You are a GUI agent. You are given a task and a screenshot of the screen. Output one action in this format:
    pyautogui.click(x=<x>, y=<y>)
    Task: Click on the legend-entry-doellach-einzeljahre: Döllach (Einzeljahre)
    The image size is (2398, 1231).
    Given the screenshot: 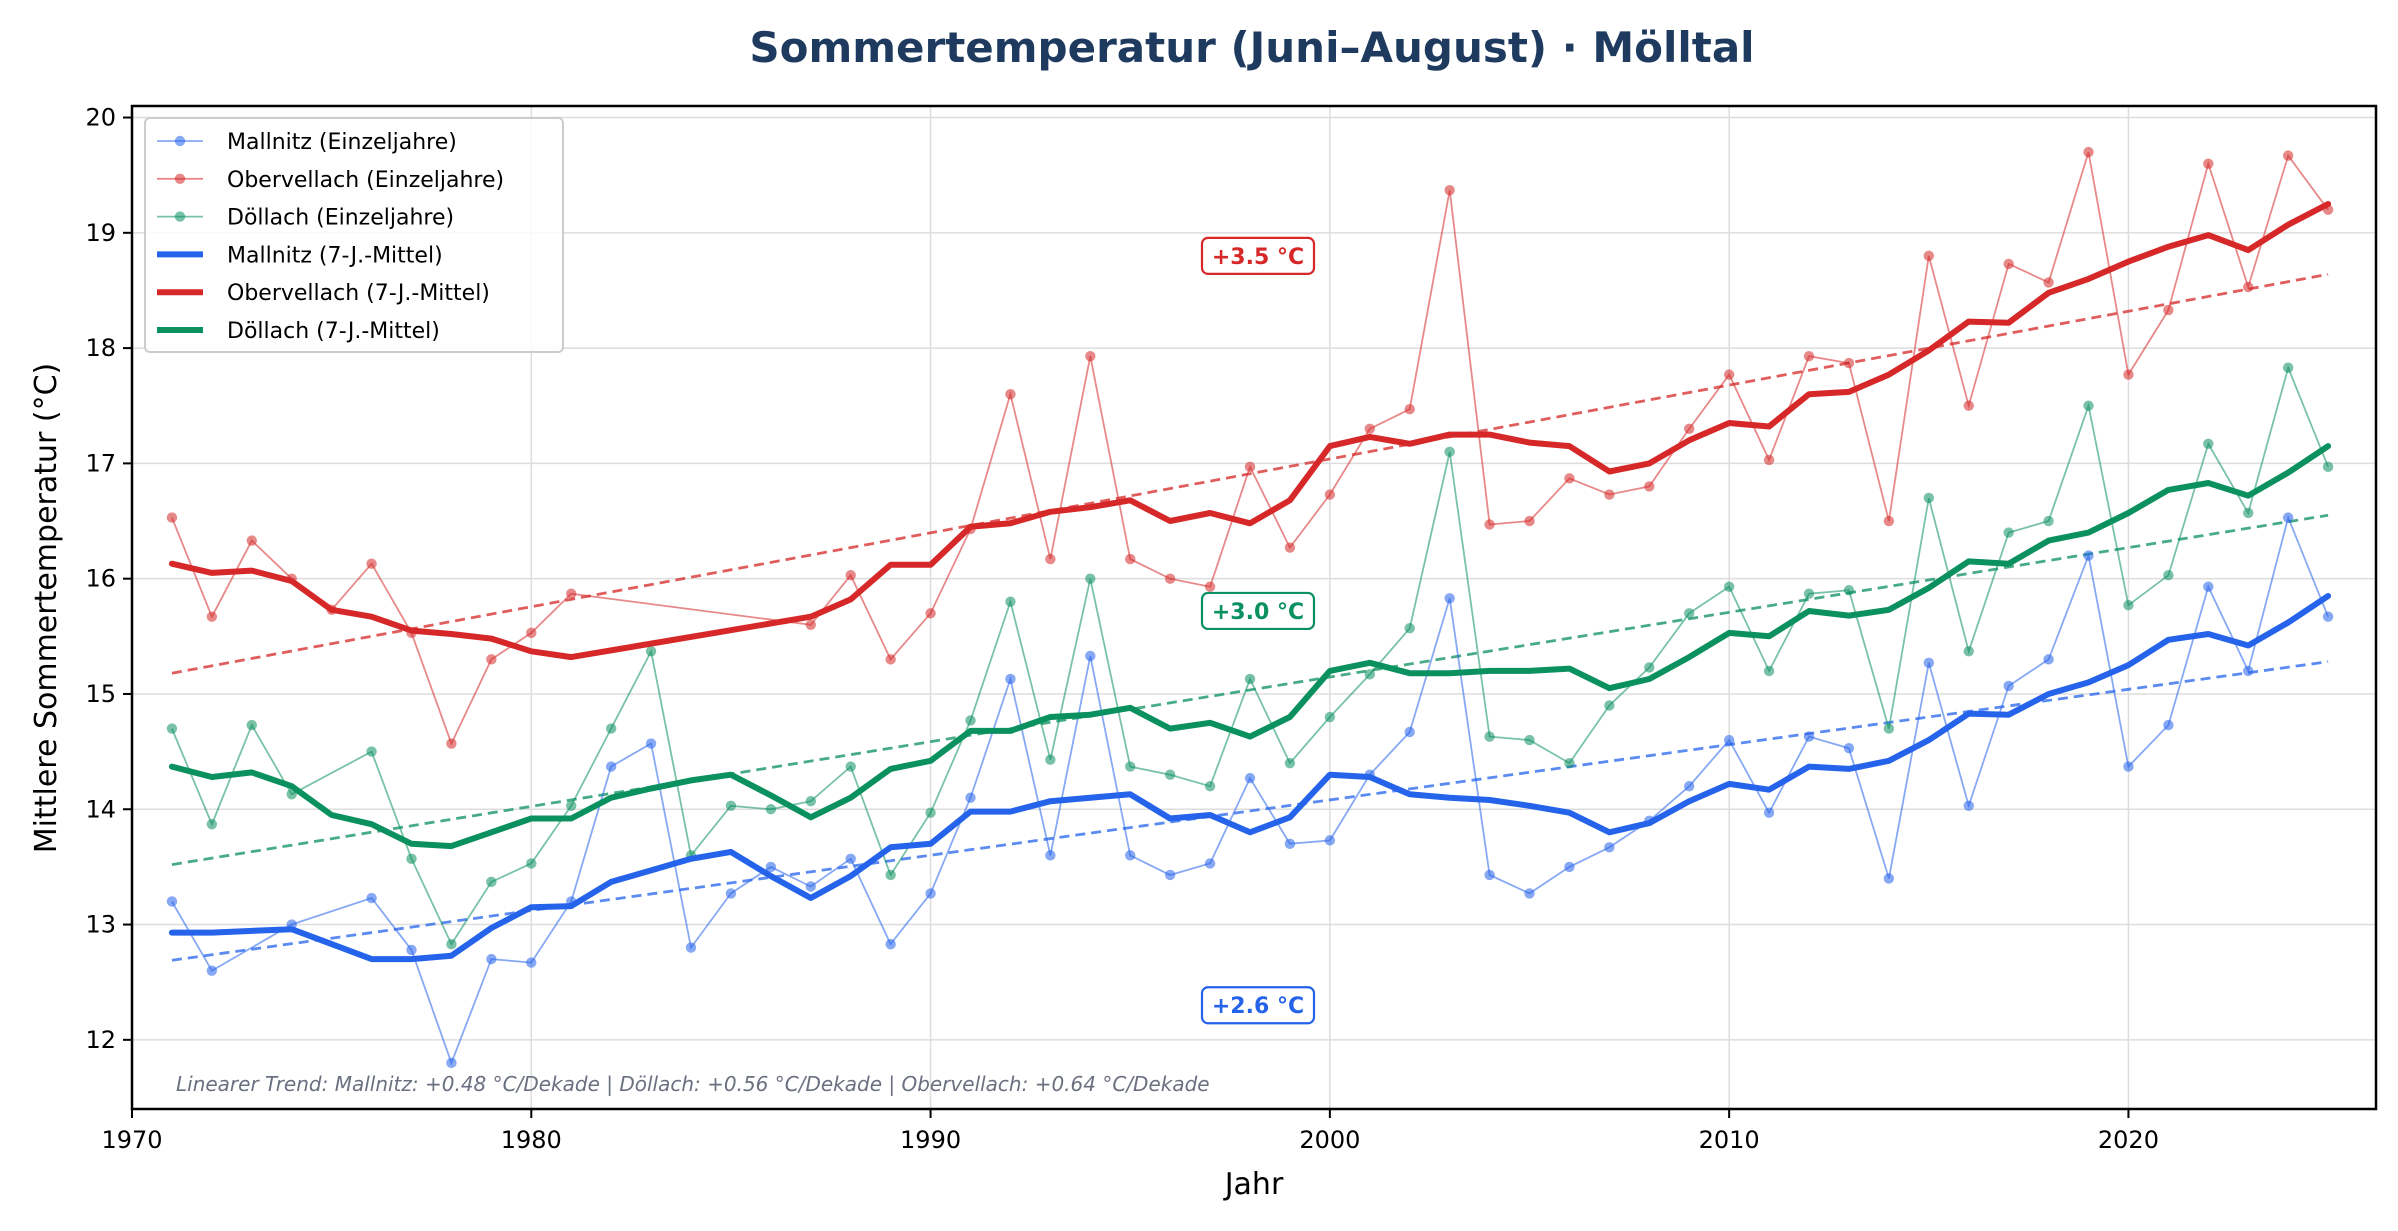 What is the action you would take?
    pyautogui.click(x=305, y=218)
    